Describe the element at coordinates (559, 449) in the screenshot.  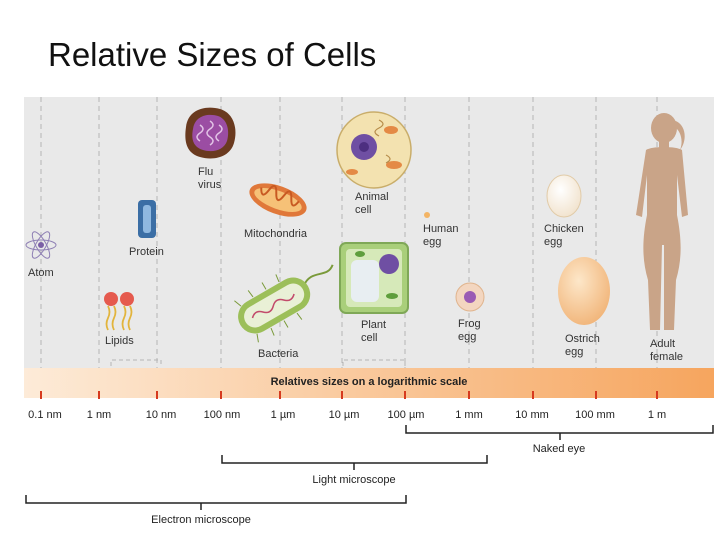
I see `naked-eye-label: Naked eye` at that location.